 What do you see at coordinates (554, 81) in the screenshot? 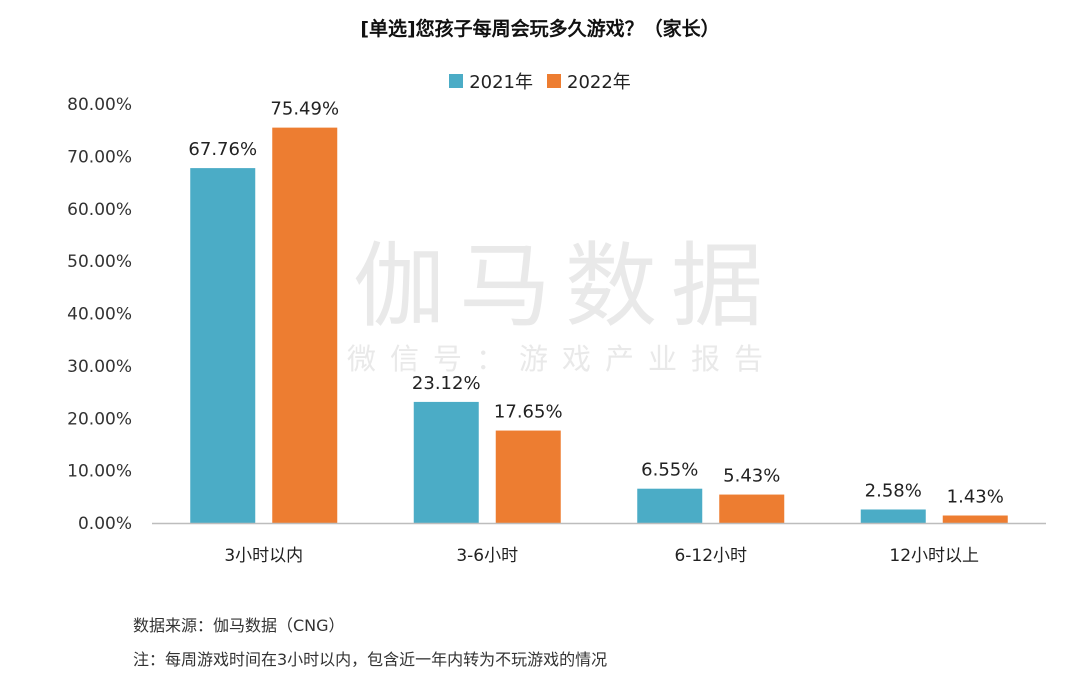
I see `legend-swatch-2022` at bounding box center [554, 81].